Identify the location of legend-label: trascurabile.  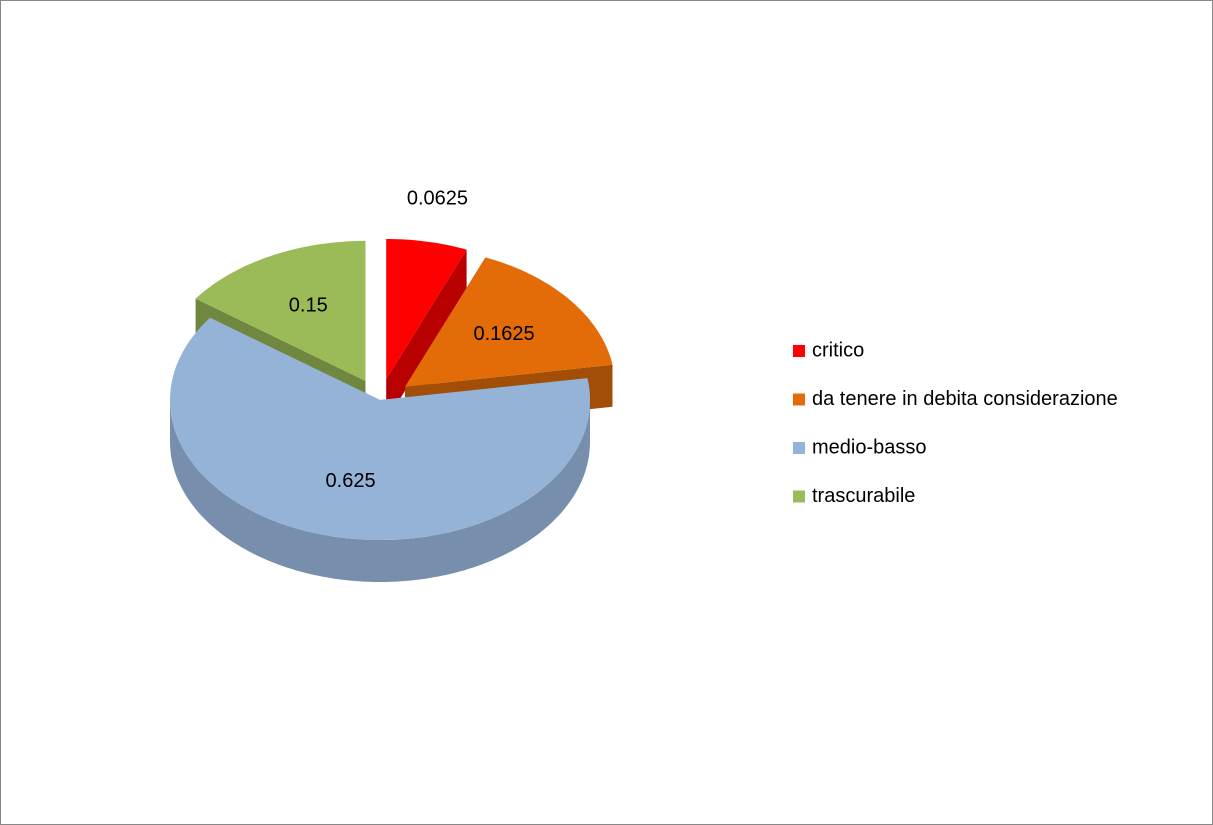
(863, 496).